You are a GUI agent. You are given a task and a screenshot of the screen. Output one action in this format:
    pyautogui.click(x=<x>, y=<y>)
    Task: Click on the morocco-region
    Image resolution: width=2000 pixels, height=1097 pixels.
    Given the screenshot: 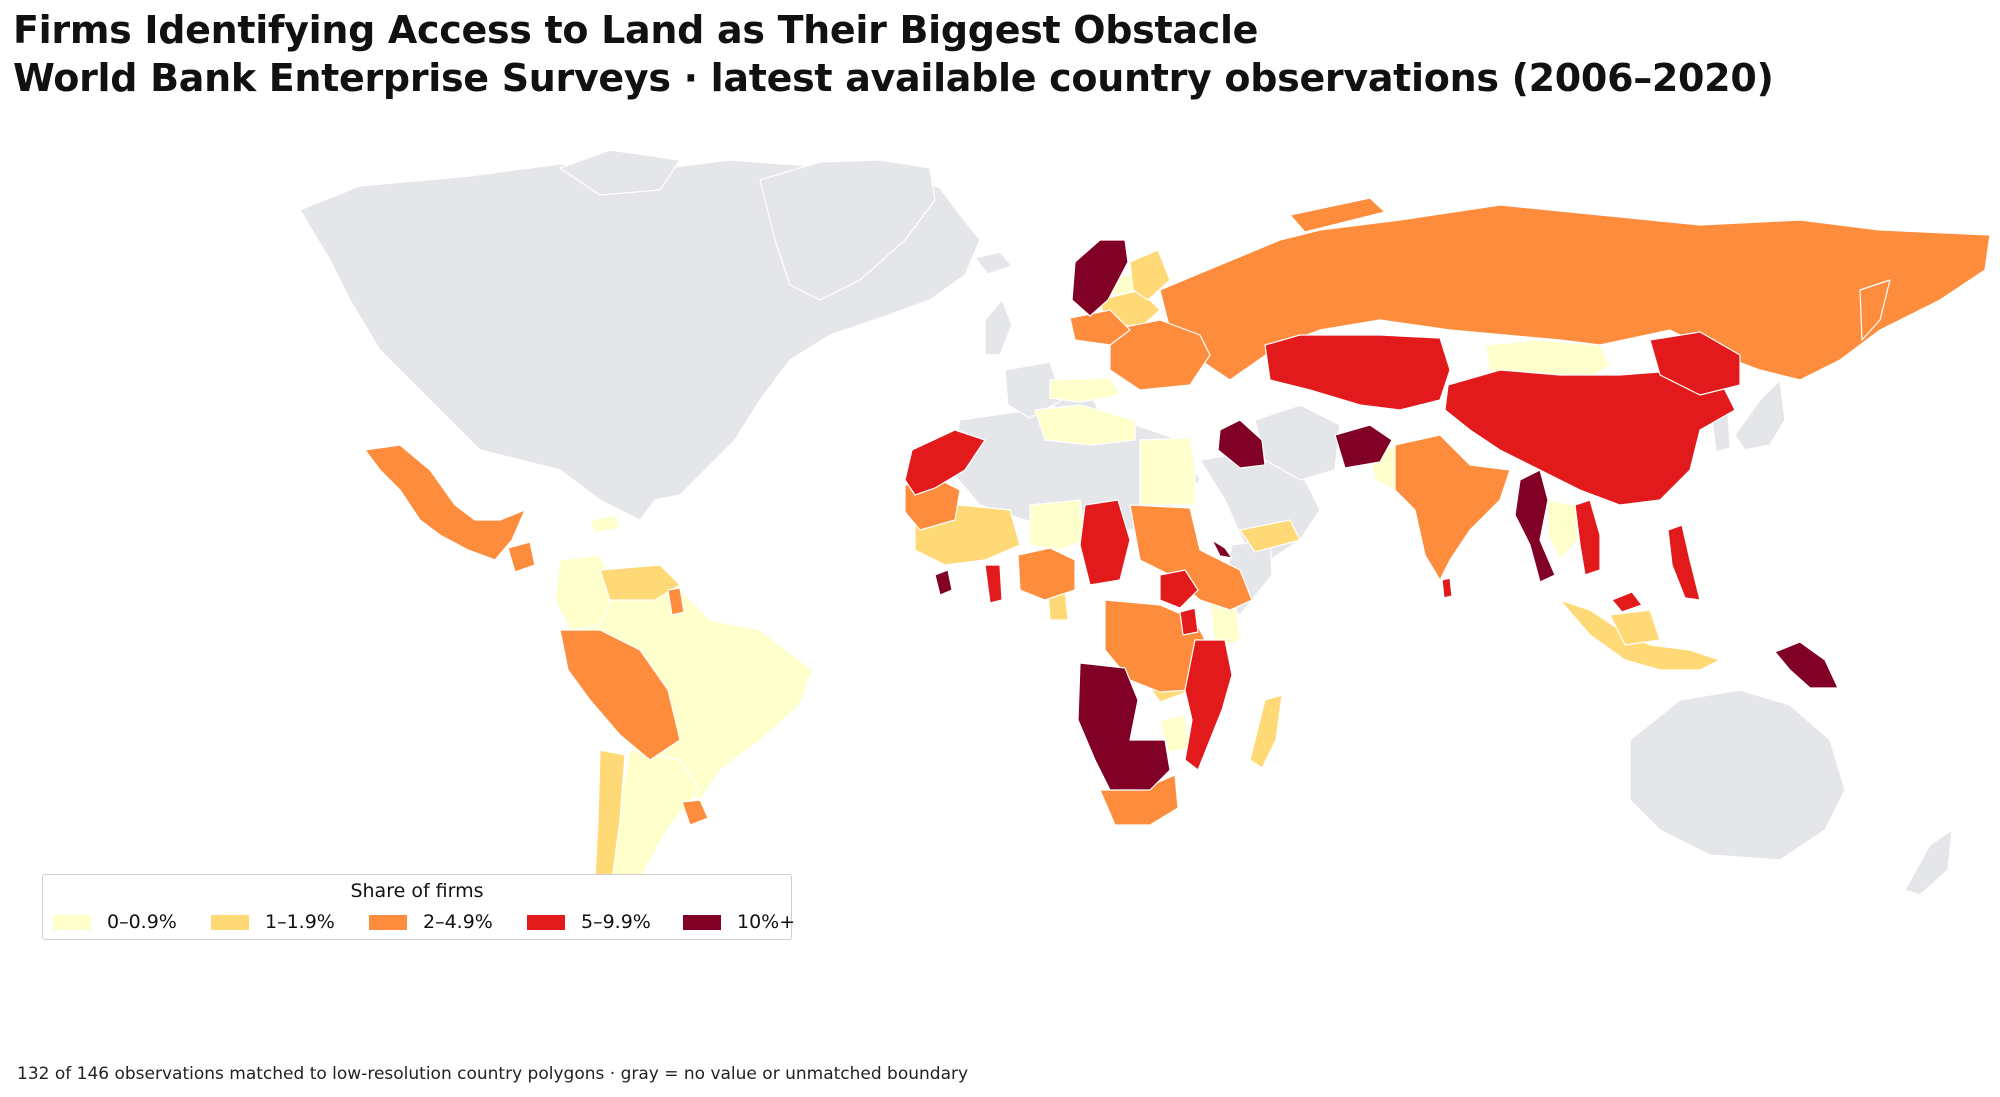 What is the action you would take?
    pyautogui.click(x=945, y=462)
    